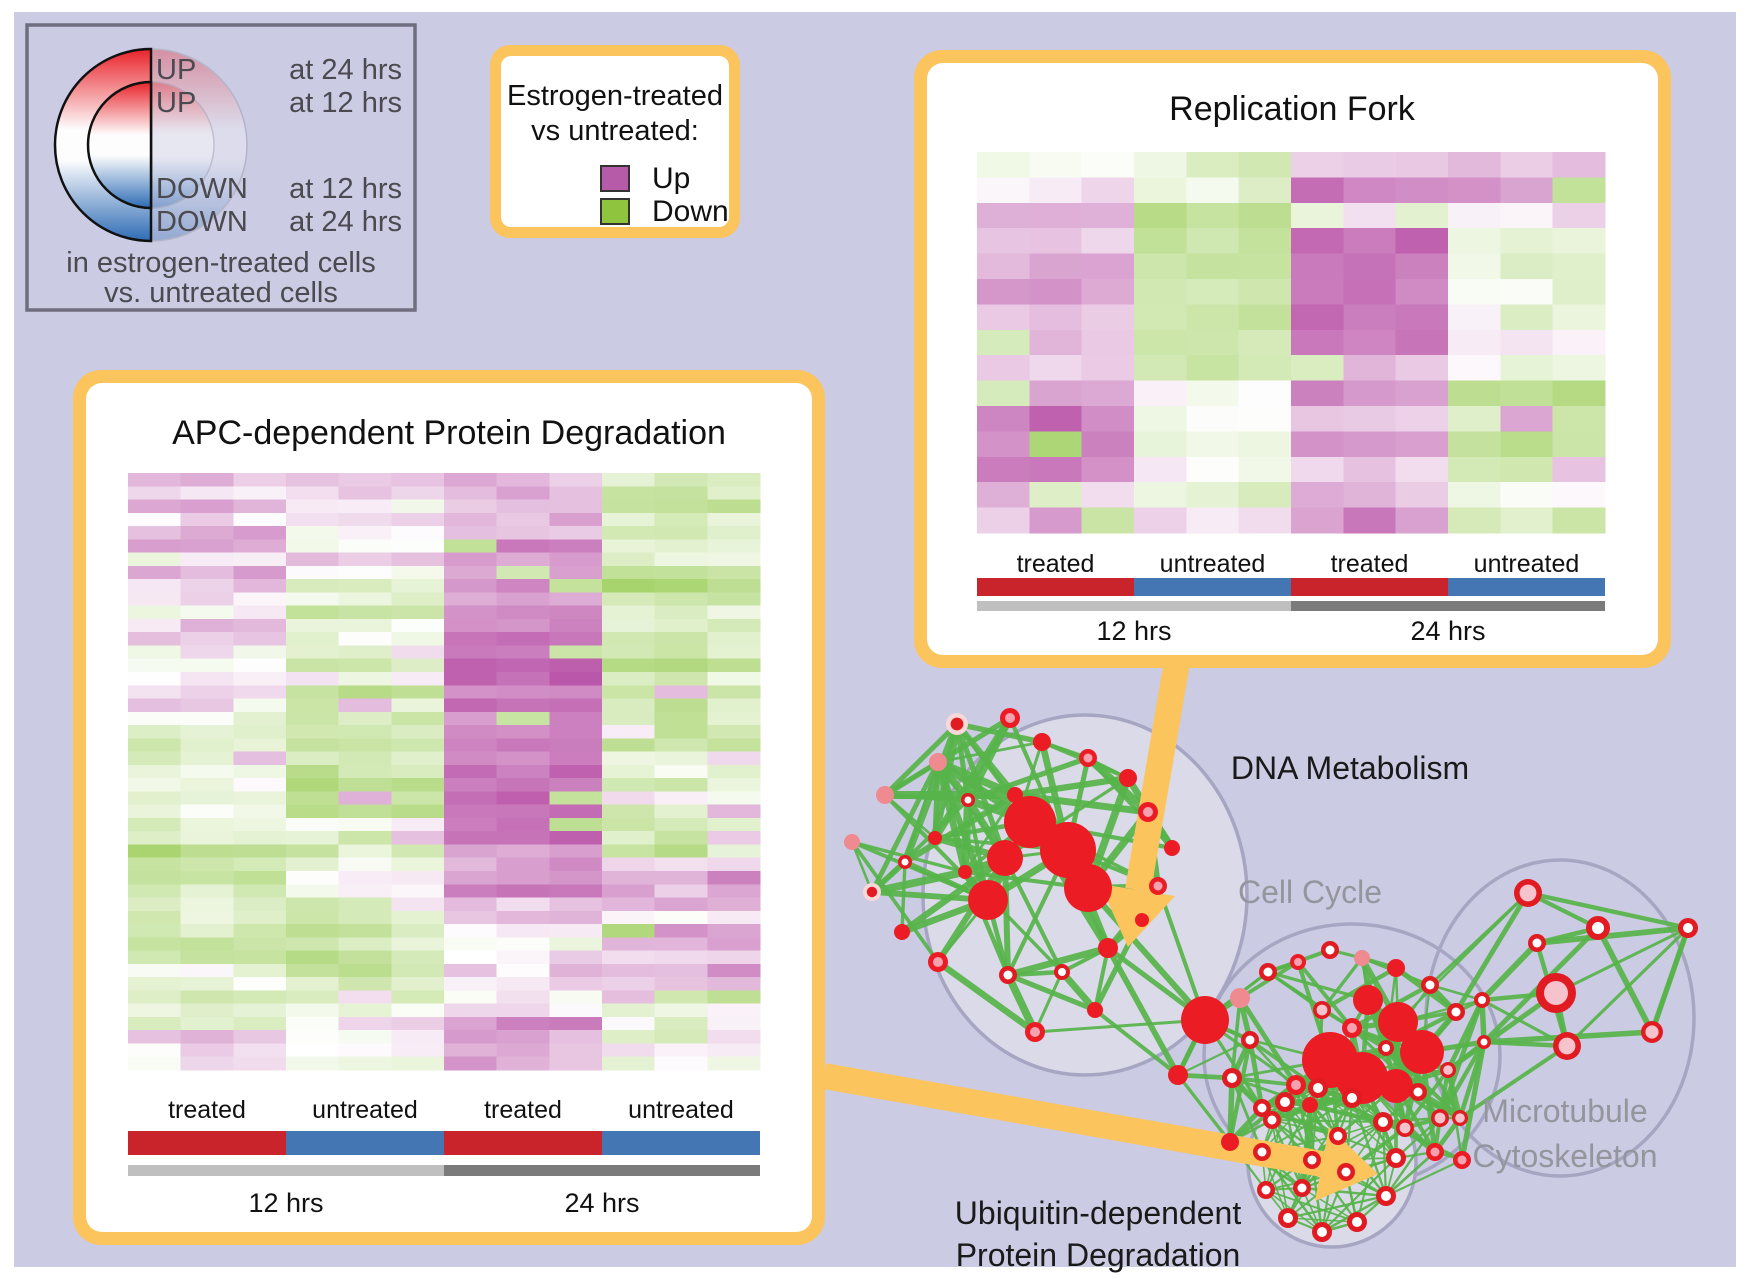 The width and height of the screenshot is (1750, 1279). What do you see at coordinates (449, 433) in the screenshot?
I see `apc-panel-title: APC-dependent Protein Degradation` at bounding box center [449, 433].